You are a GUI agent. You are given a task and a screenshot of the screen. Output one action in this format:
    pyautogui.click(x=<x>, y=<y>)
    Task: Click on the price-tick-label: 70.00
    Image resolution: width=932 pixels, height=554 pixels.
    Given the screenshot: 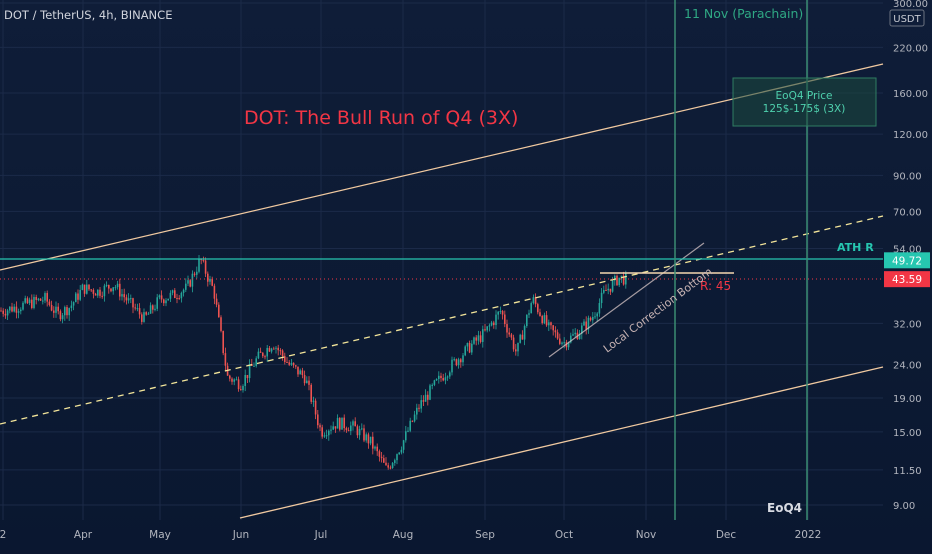 What is the action you would take?
    pyautogui.click(x=907, y=212)
    